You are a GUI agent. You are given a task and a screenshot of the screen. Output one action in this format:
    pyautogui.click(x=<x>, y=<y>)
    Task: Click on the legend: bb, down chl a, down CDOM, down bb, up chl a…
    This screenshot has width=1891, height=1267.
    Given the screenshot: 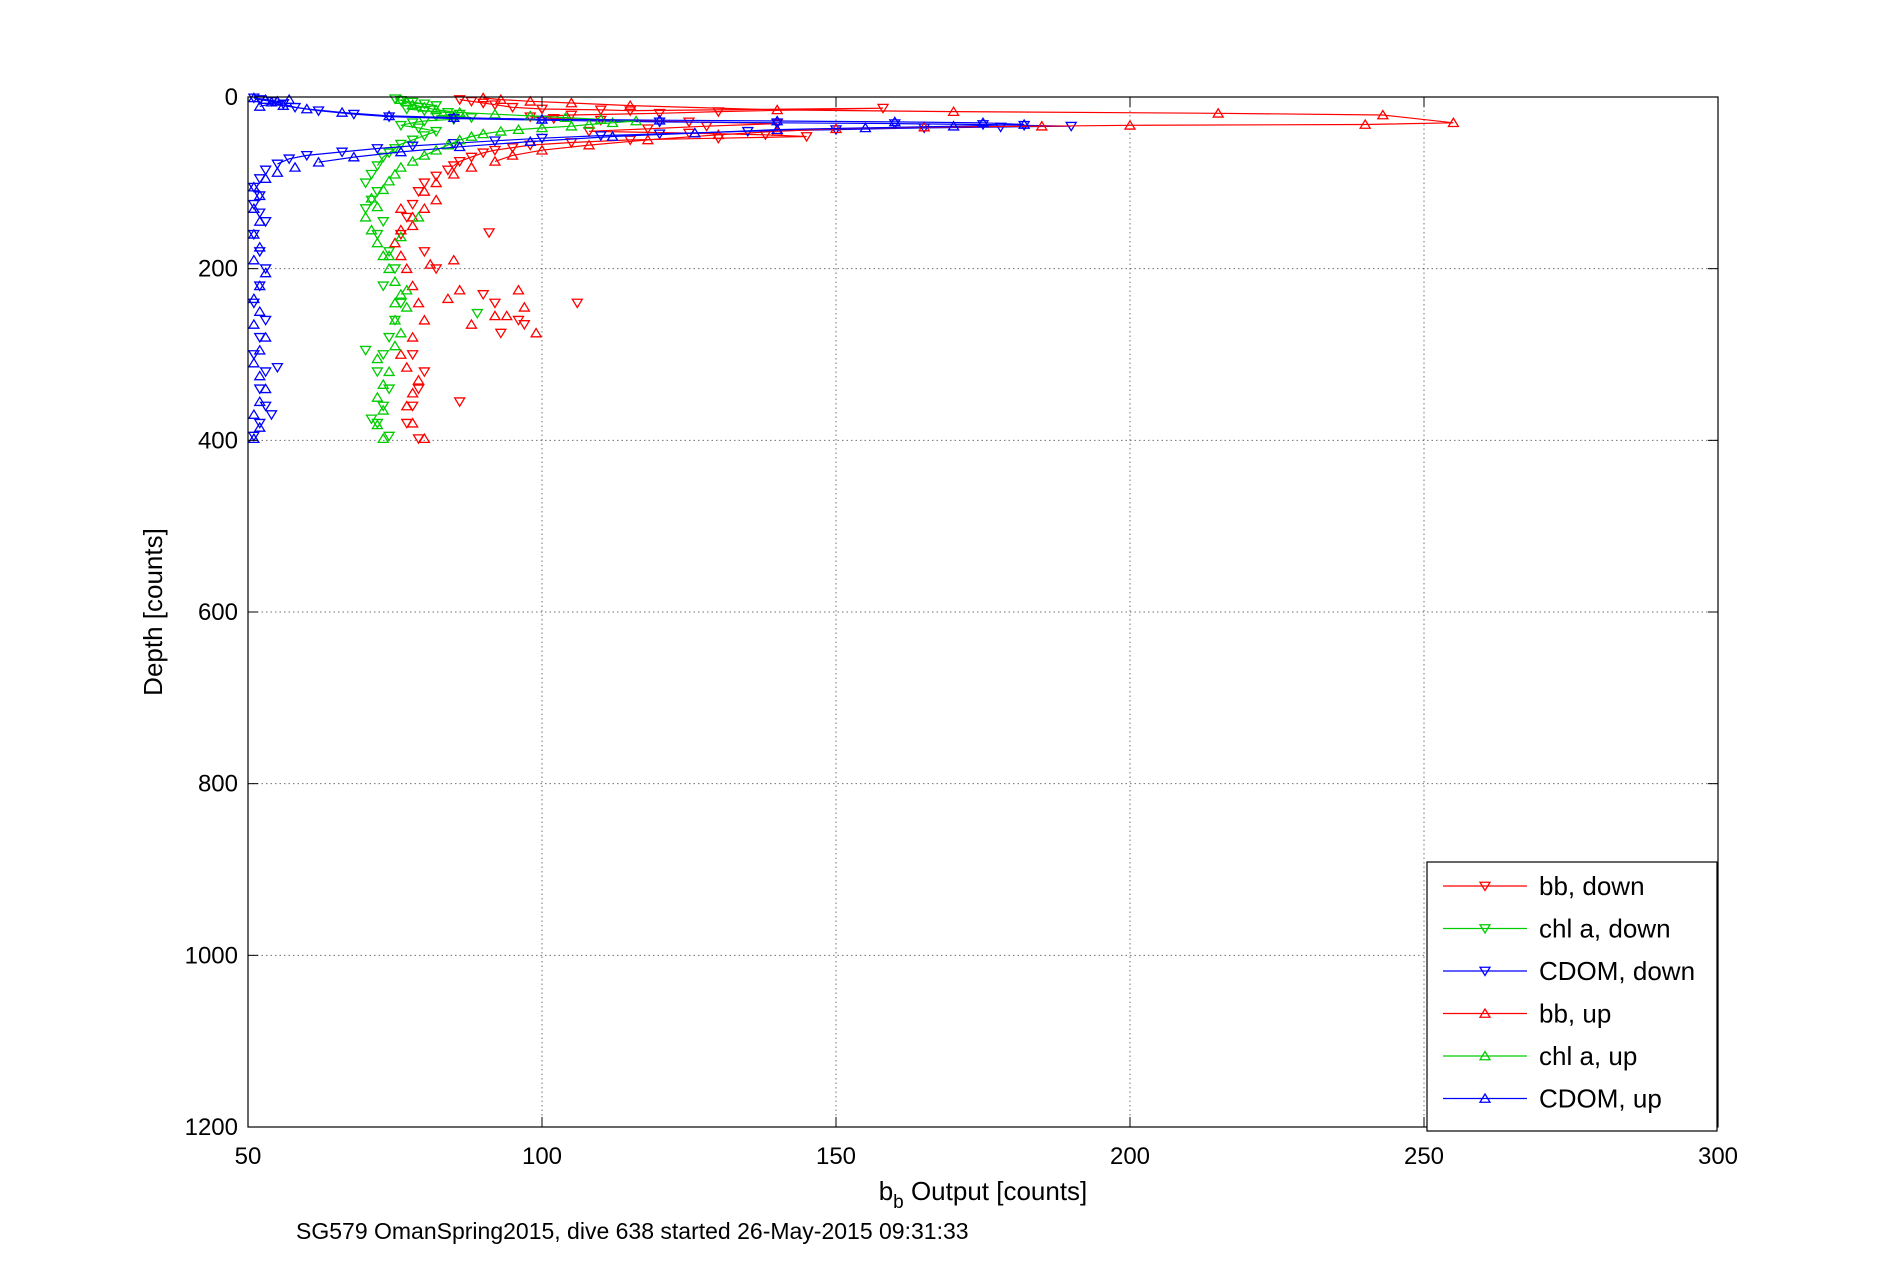 What is the action you would take?
    pyautogui.click(x=1572, y=996)
    